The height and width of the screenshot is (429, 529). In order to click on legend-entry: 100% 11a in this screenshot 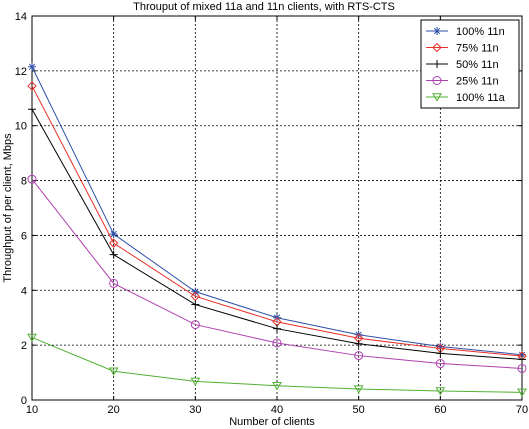, I will do `click(466, 98)`.